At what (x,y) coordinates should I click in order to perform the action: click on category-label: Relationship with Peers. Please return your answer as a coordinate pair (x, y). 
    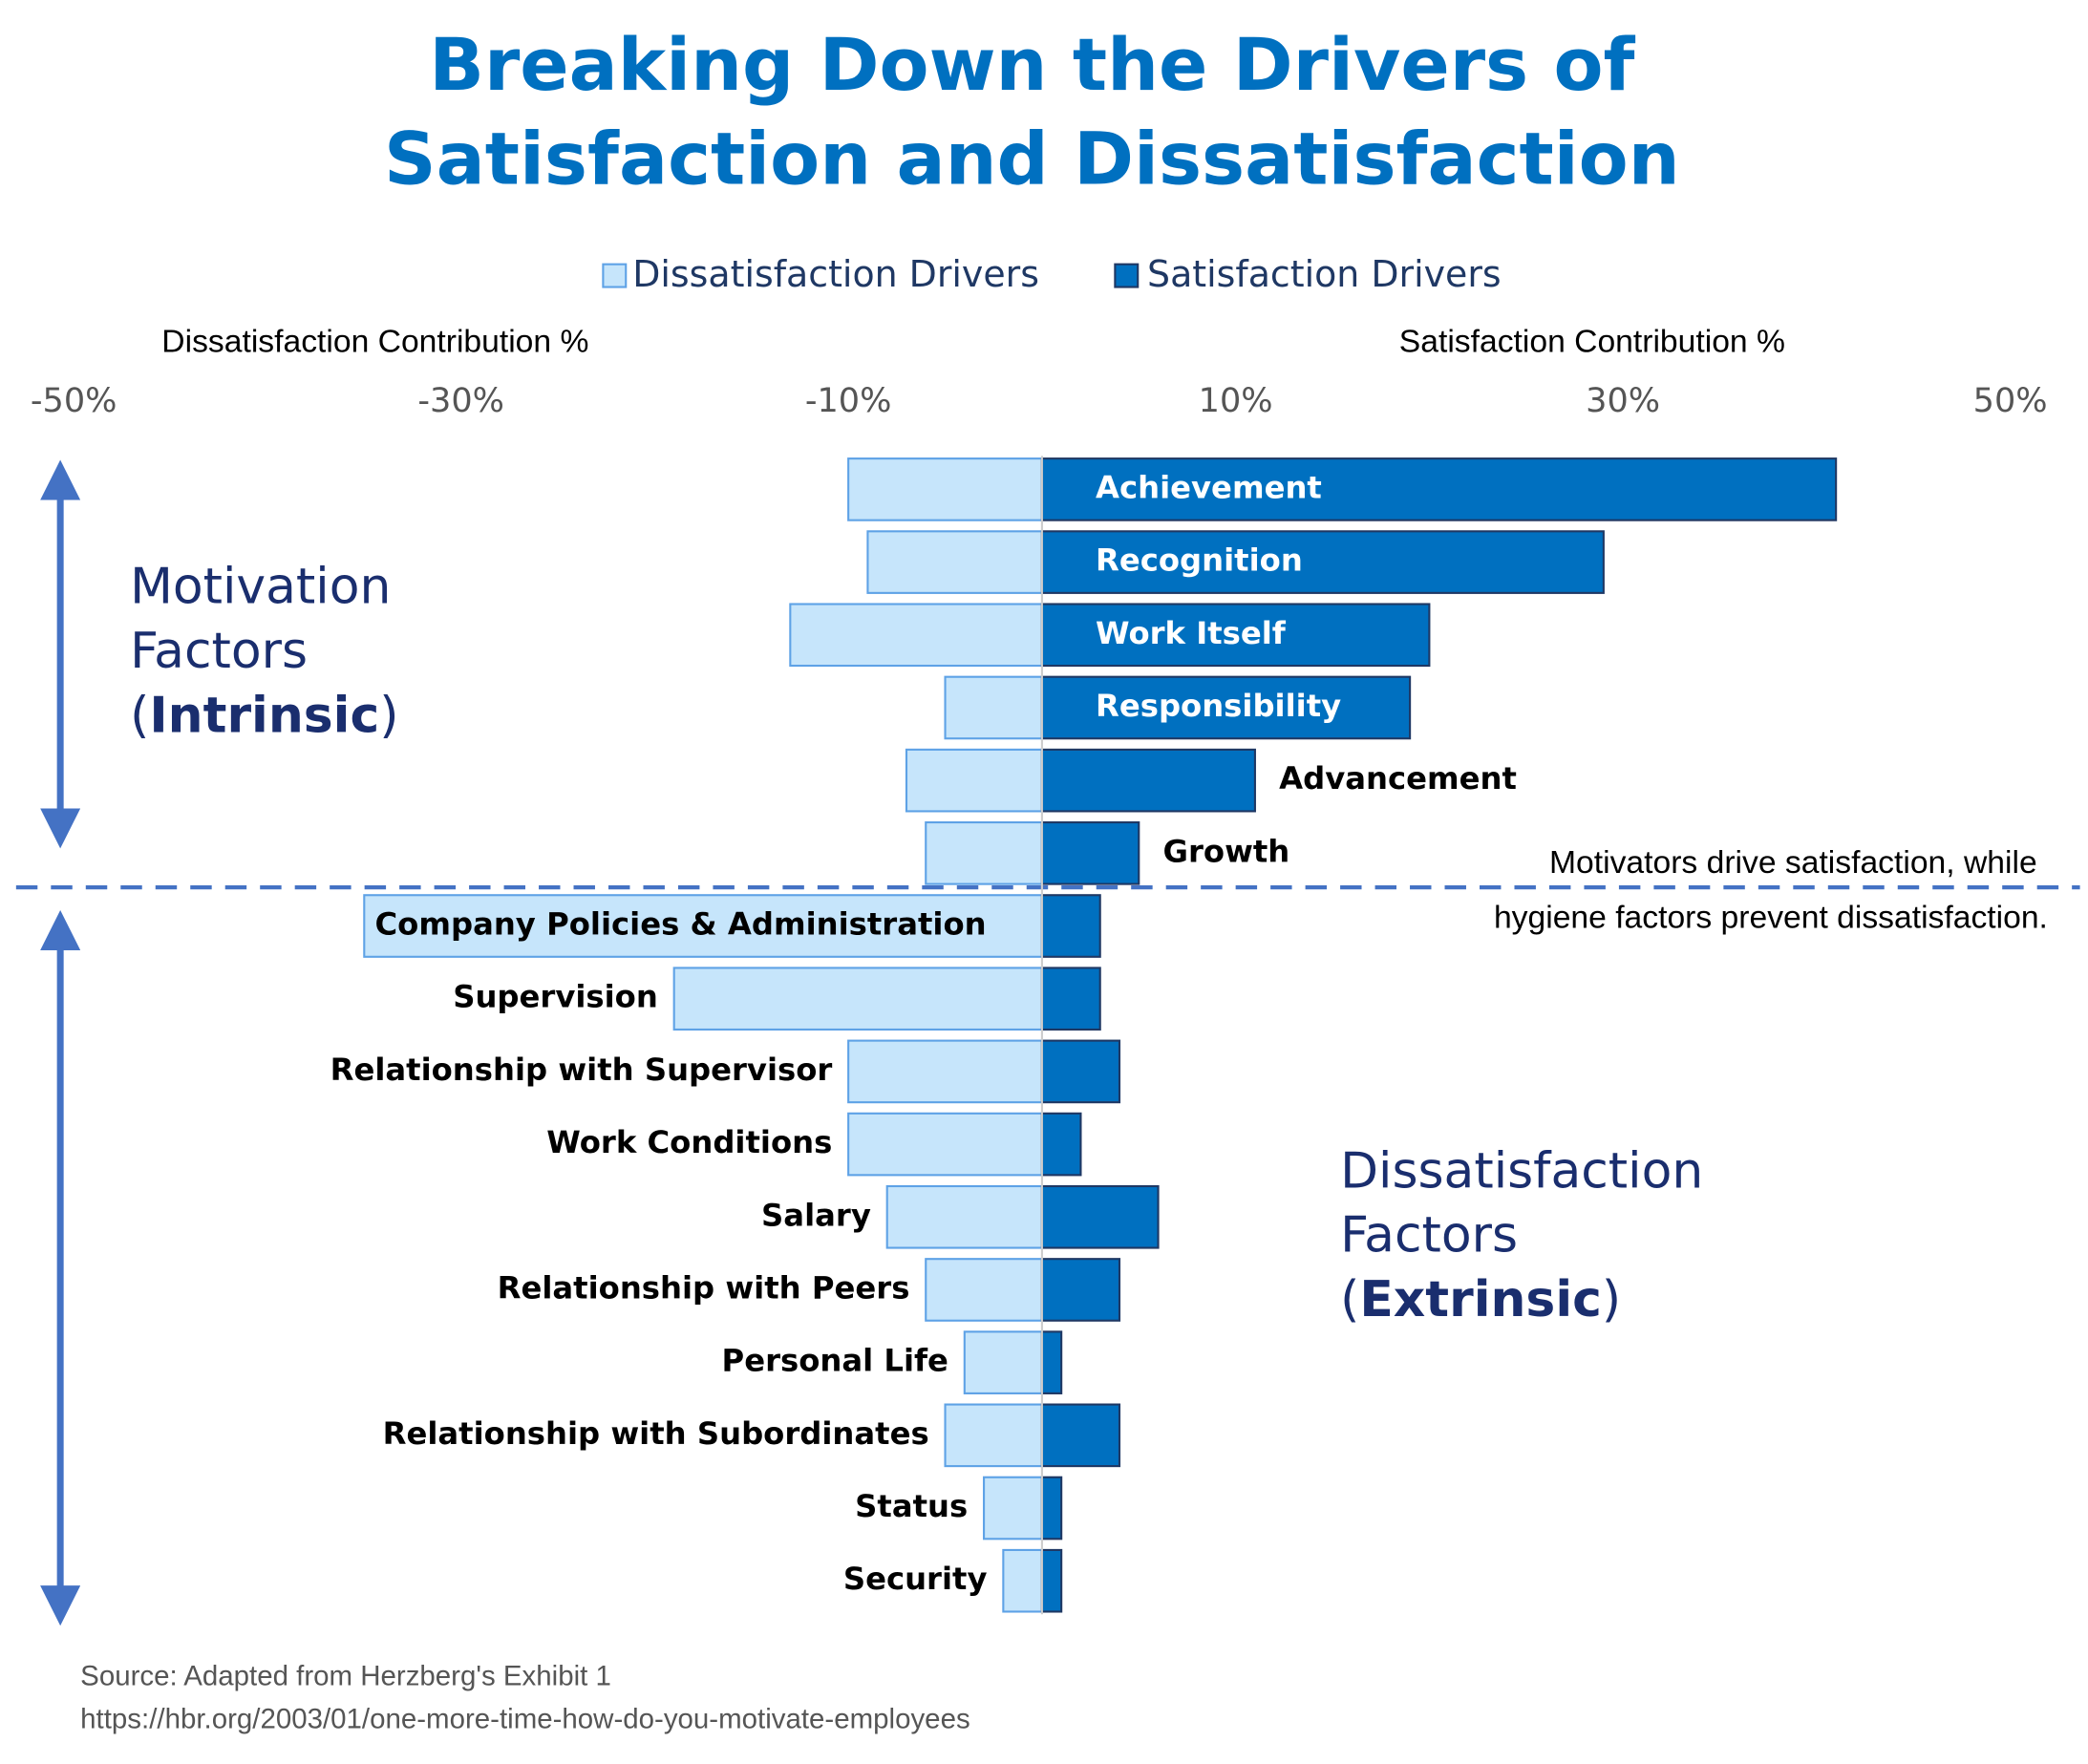
    Looking at the image, I should click on (704, 1287).